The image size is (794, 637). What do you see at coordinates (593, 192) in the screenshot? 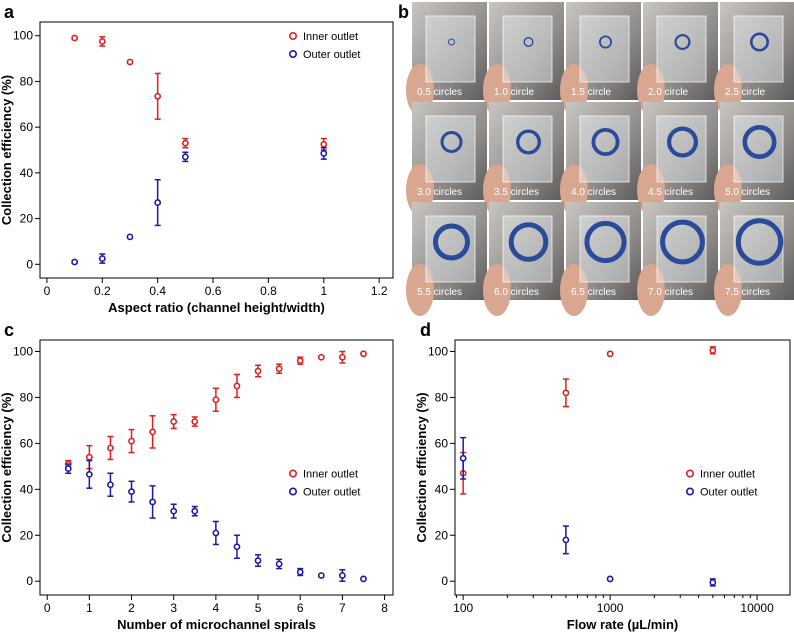
I see `photo-label: 4.0 circles` at bounding box center [593, 192].